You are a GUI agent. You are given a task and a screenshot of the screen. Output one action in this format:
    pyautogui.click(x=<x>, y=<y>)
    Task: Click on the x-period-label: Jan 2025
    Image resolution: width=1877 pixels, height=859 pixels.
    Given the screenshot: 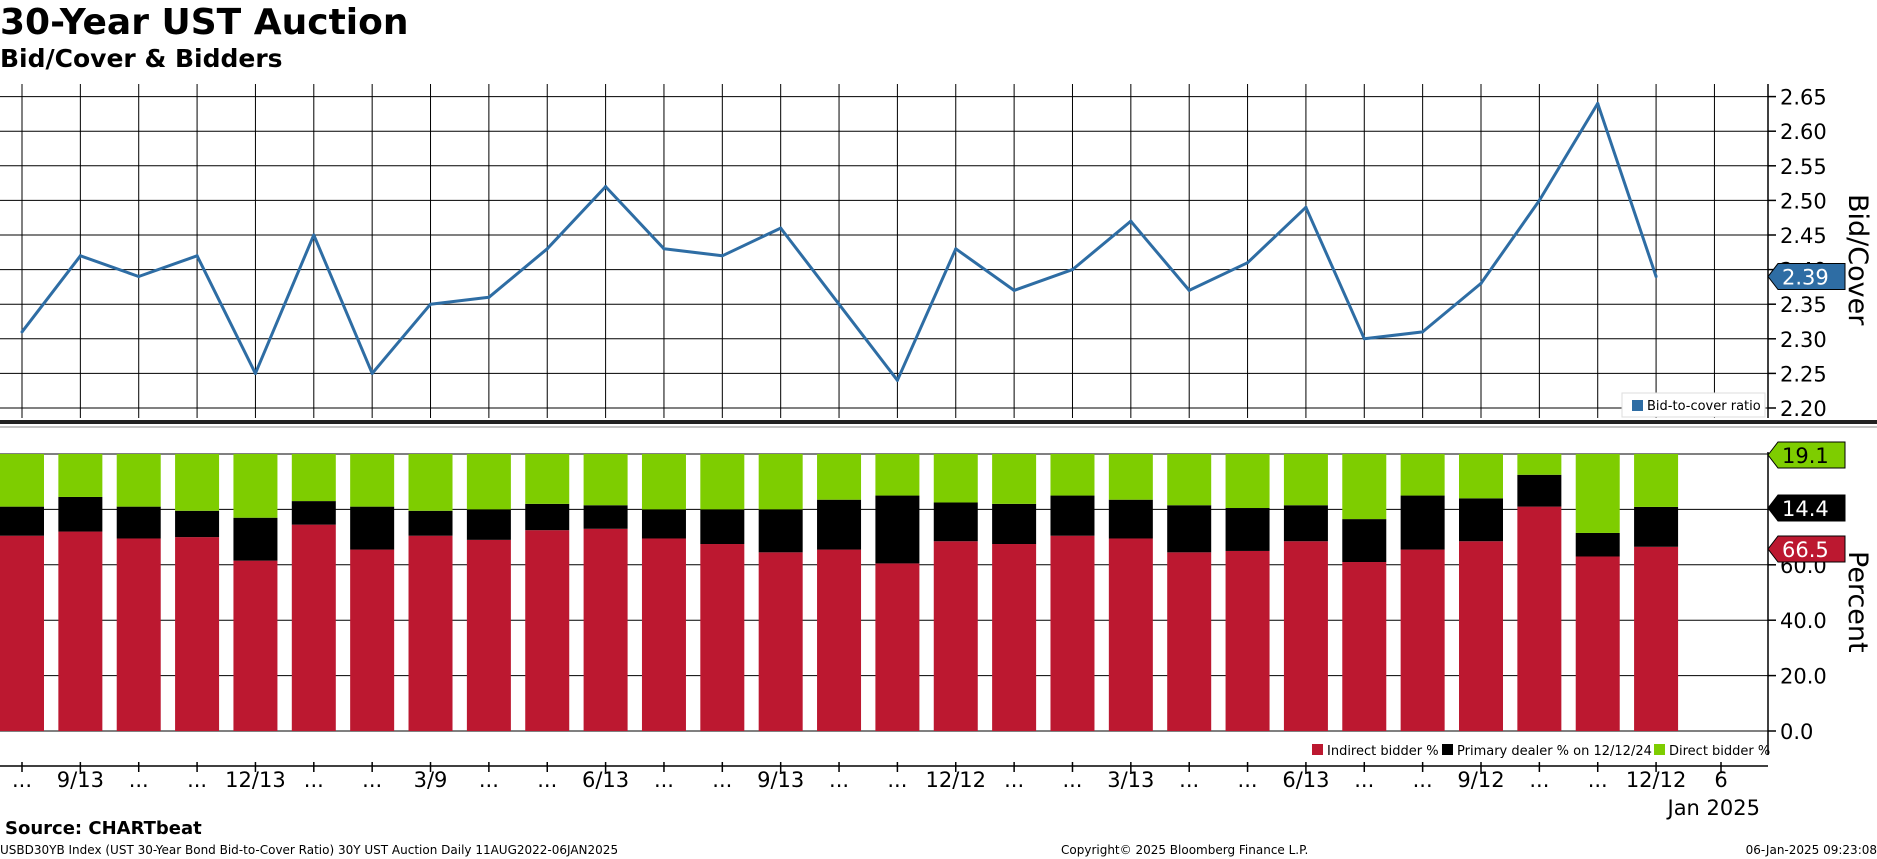 What is the action you would take?
    pyautogui.click(x=1713, y=808)
    